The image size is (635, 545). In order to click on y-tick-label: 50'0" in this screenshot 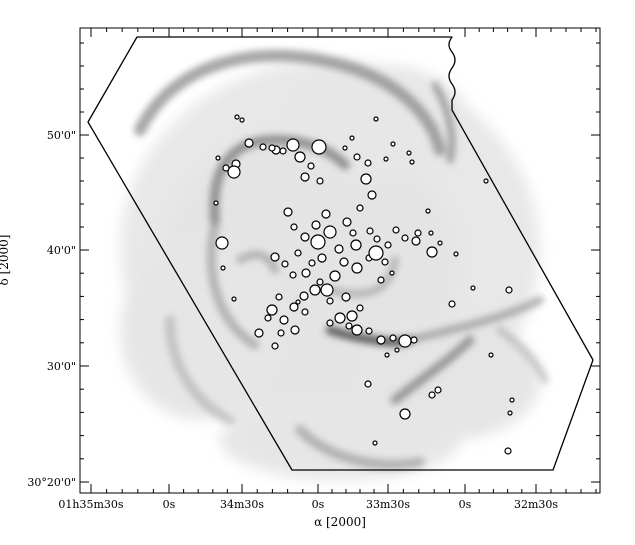, I will do `click(61, 135)`.